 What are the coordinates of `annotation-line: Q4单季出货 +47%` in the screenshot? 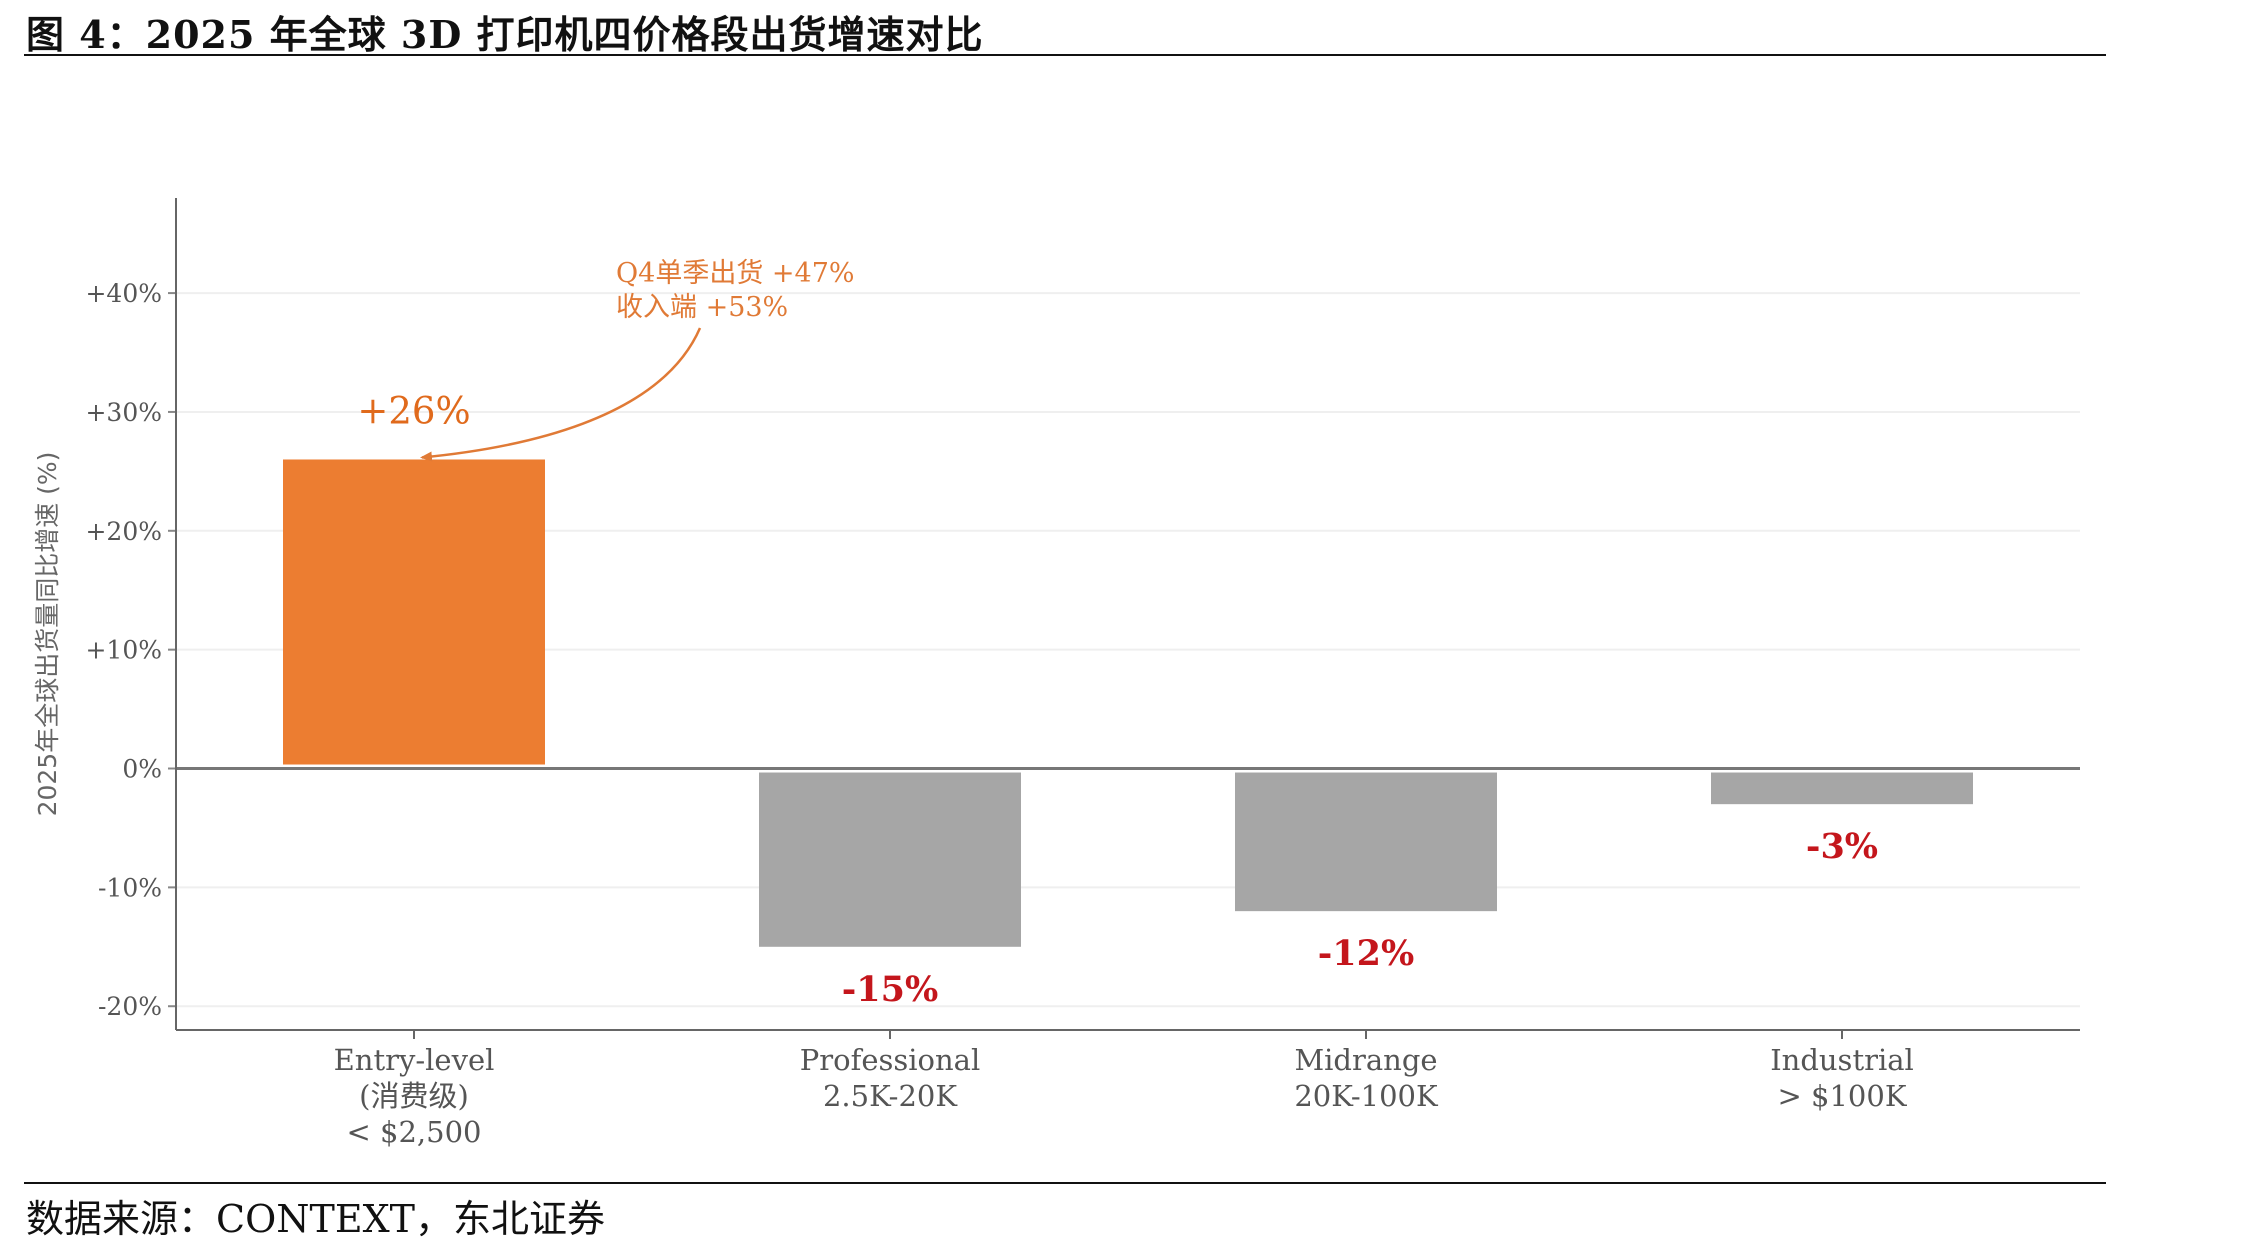 It's located at (735, 273).